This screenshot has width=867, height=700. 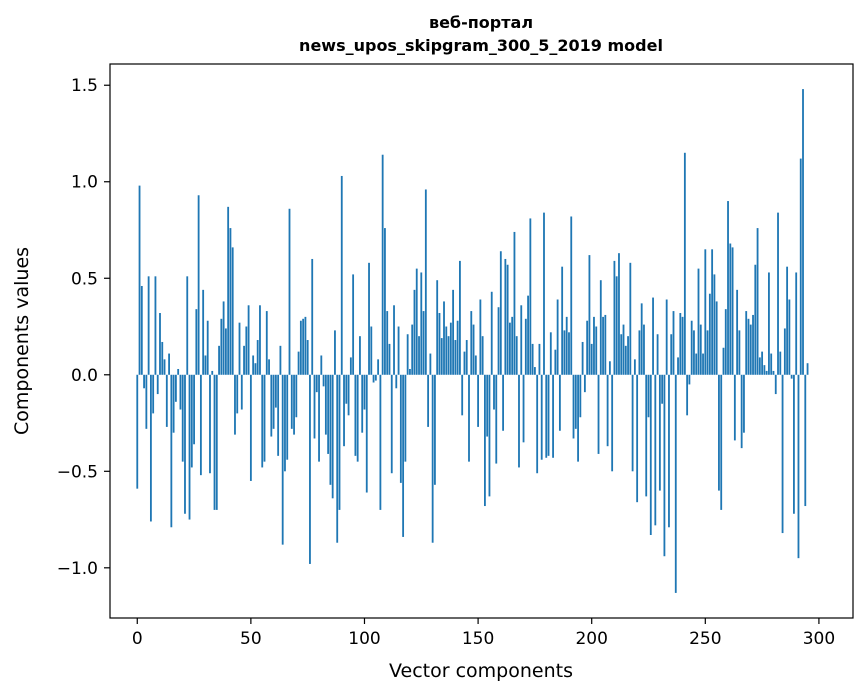 I want to click on chart-title-line-1: веб-портал, so click(x=481, y=22).